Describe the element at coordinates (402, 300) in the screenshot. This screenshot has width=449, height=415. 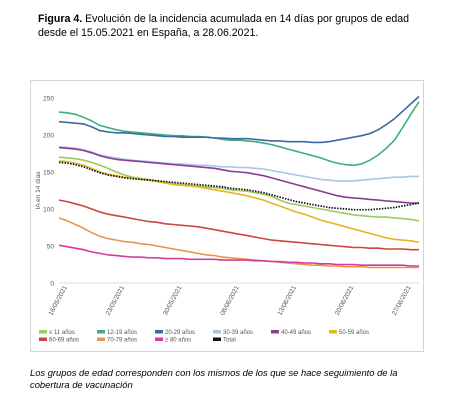
I see `x-tick-label: 27/06/2021` at that location.